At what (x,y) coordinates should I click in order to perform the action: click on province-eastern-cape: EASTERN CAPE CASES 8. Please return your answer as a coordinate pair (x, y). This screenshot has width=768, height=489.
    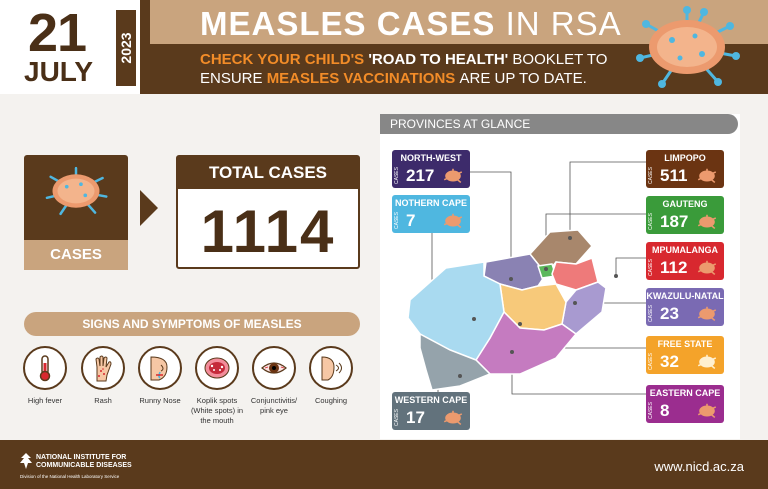
    Looking at the image, I should click on (685, 404).